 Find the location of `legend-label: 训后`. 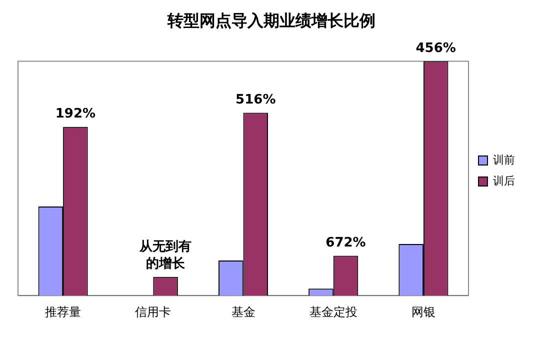

legend-label: 训后 is located at coordinates (504, 181).